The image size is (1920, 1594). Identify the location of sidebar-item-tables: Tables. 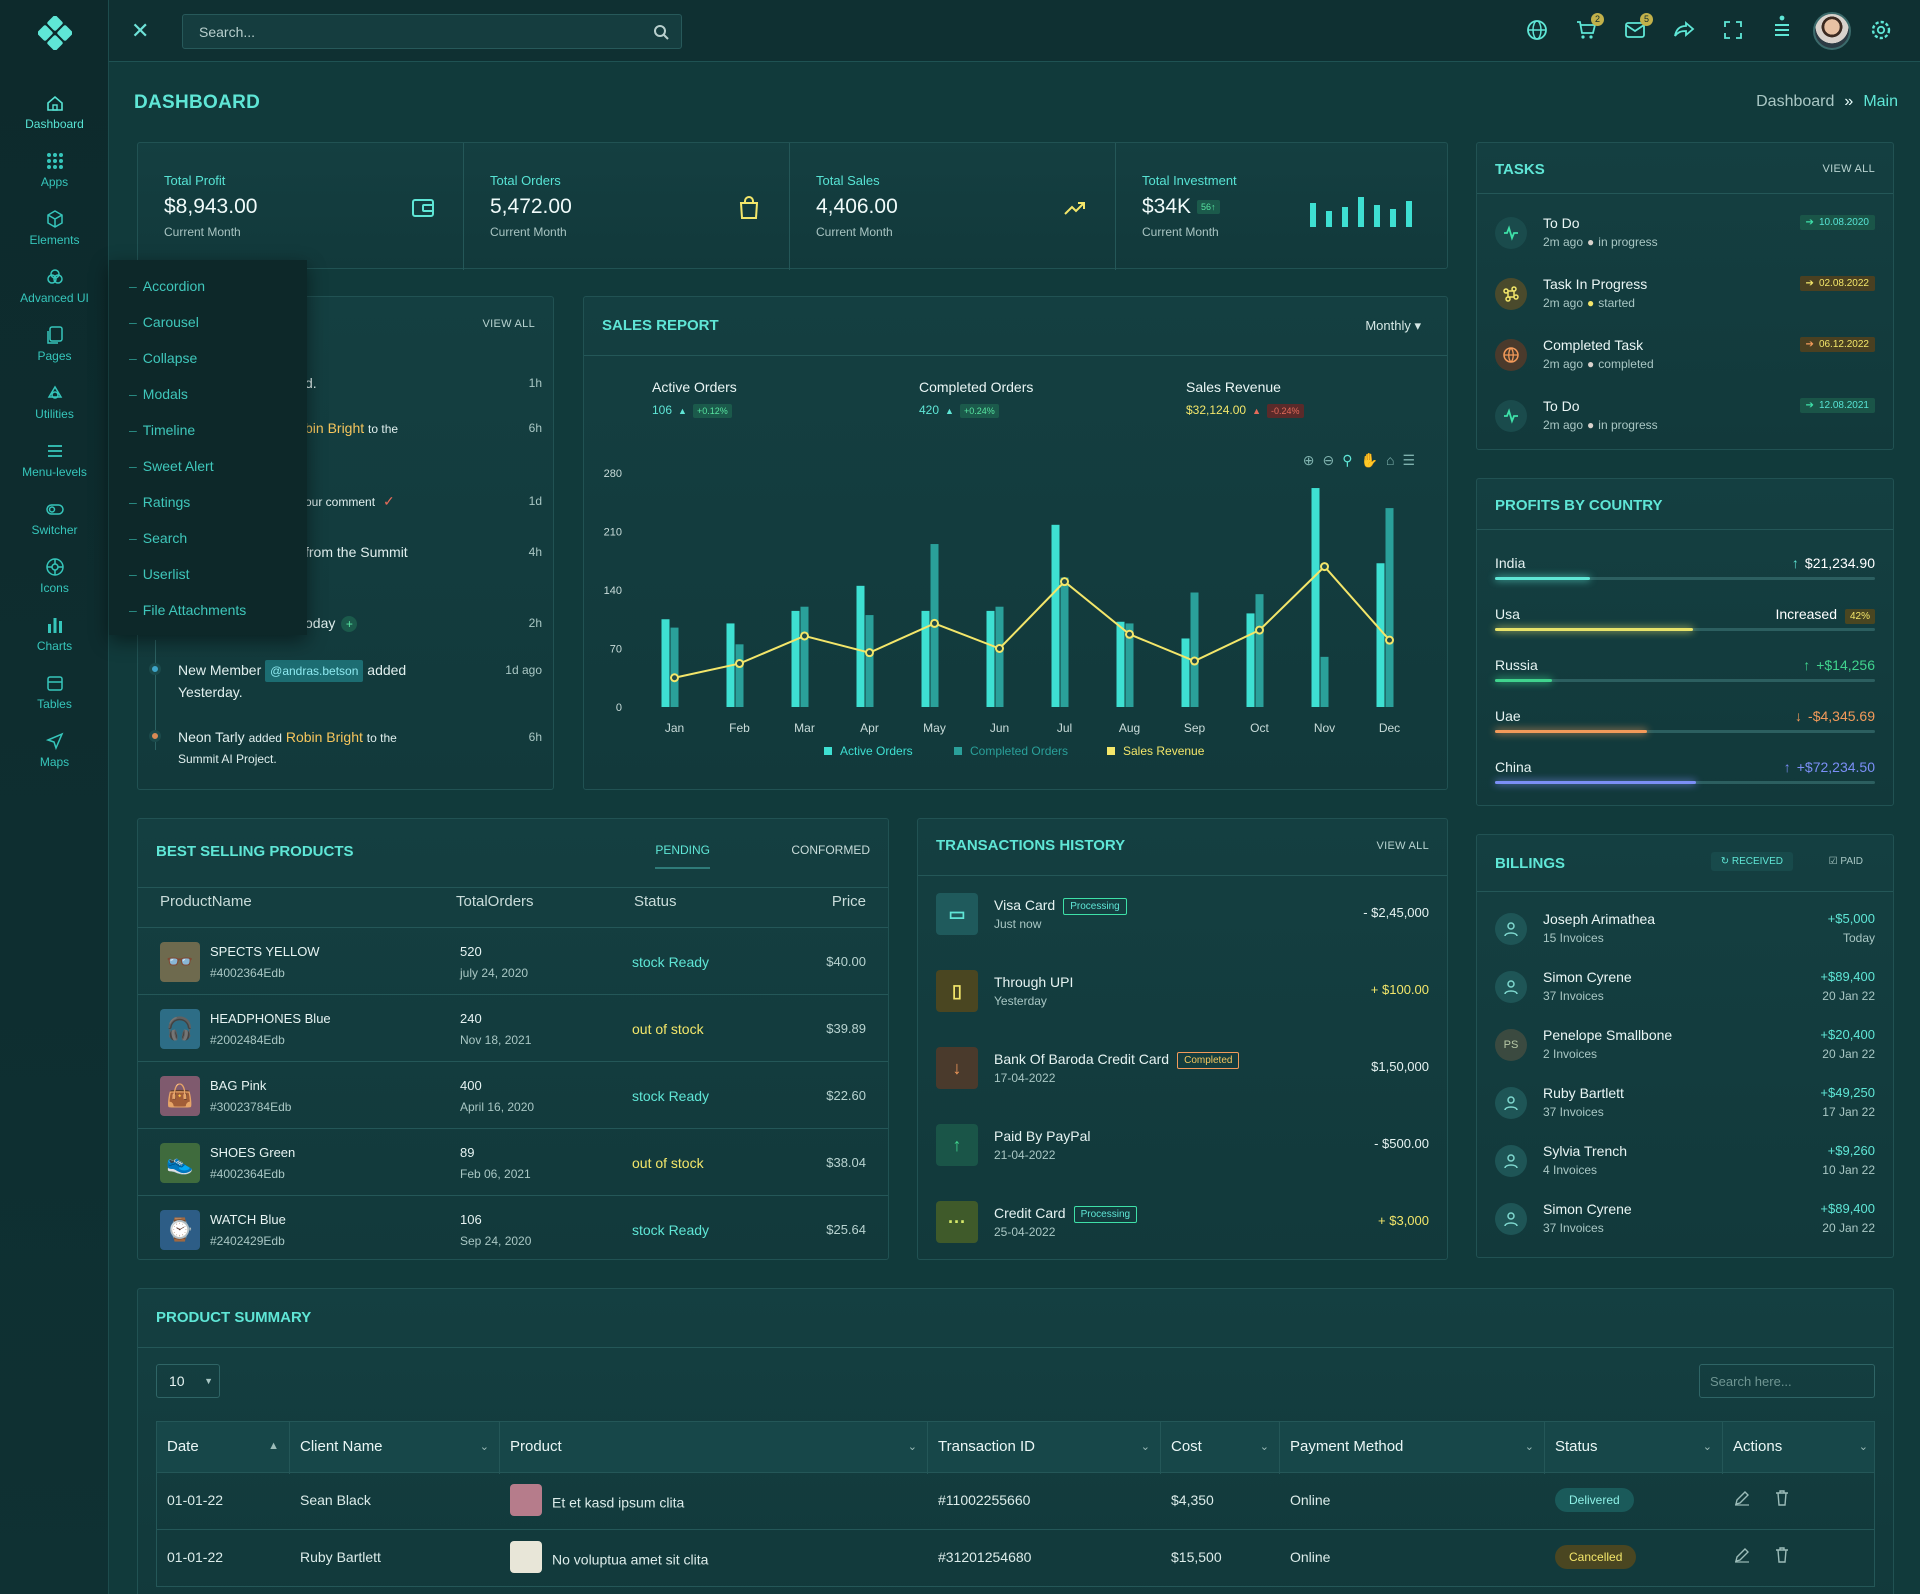
(54, 692).